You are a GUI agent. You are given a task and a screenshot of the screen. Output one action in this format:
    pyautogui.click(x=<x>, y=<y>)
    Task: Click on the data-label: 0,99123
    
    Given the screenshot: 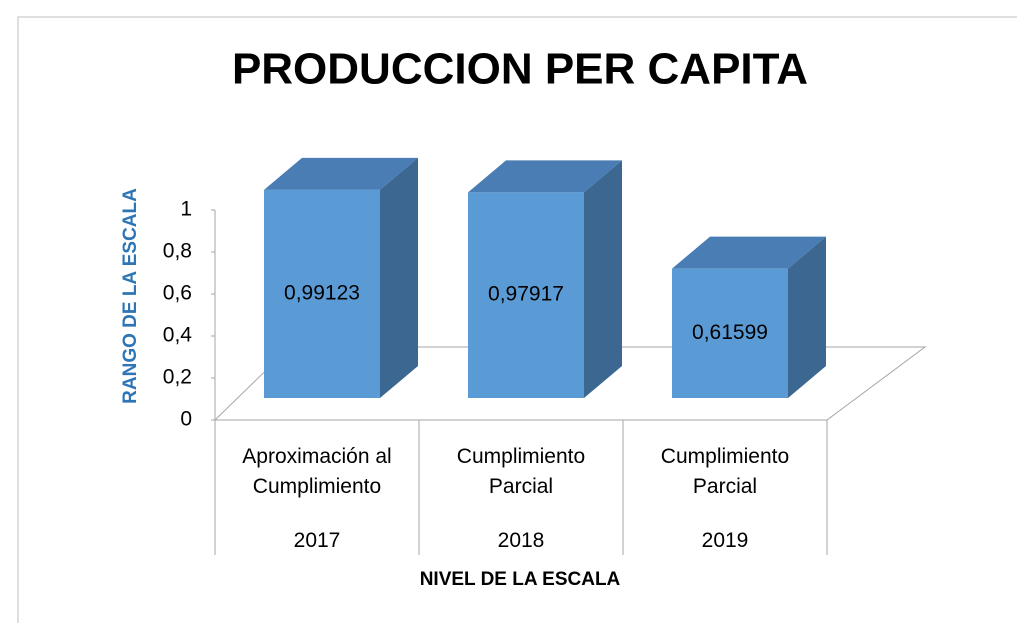 What is the action you would take?
    pyautogui.click(x=322, y=292)
    